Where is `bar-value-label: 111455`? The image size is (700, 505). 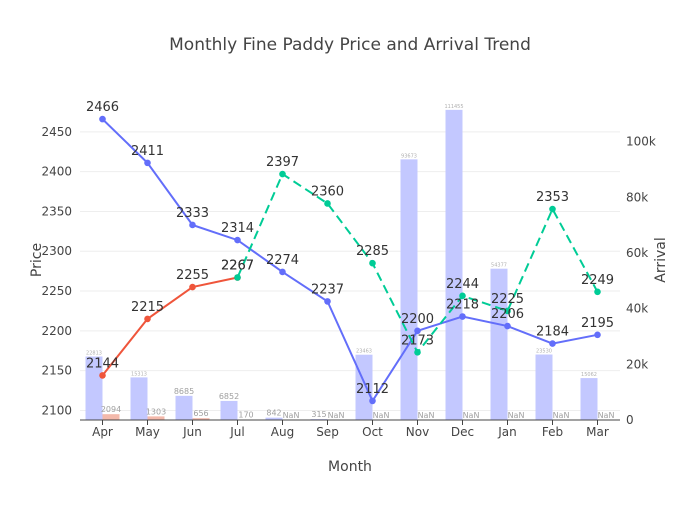
bar-value-label: 111455 is located at coordinates (453, 107).